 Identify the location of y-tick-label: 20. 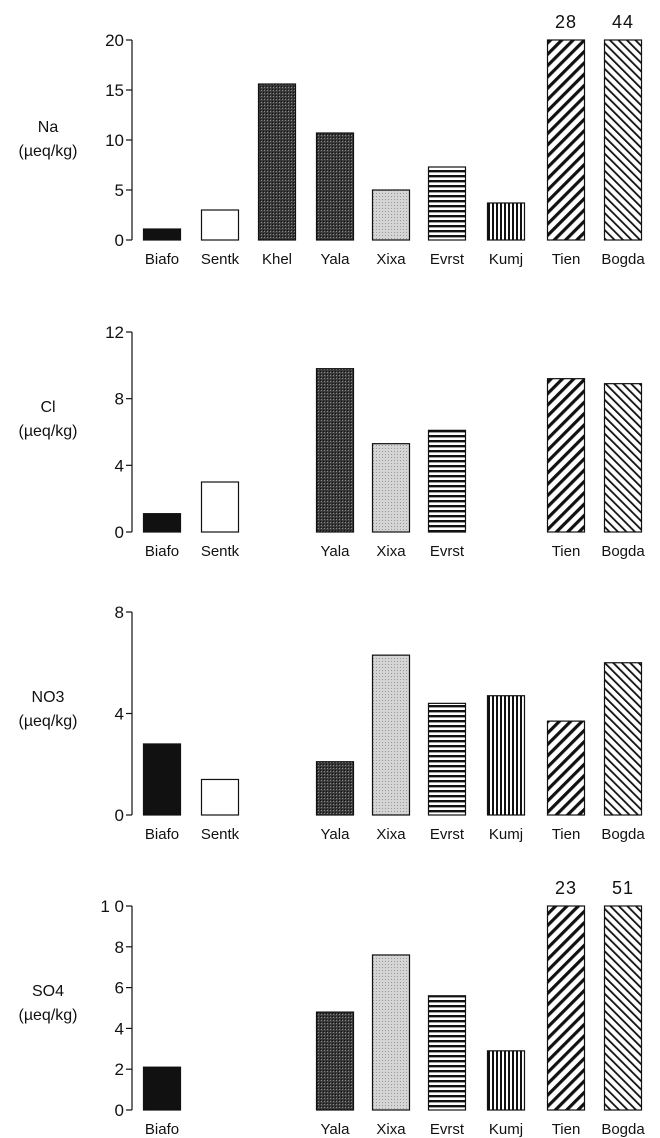
(114, 40).